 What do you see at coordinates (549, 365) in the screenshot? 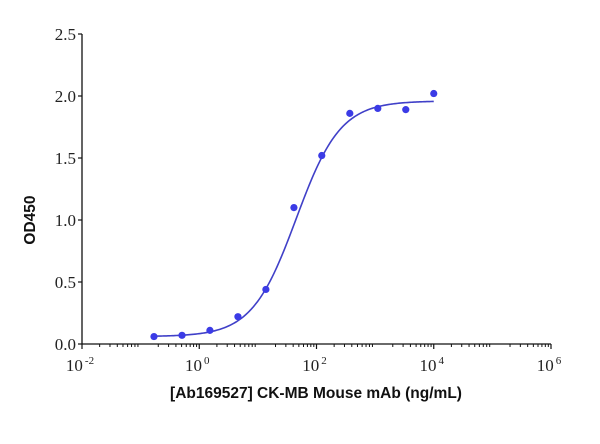
I see `x-tick-label: 10 6` at bounding box center [549, 365].